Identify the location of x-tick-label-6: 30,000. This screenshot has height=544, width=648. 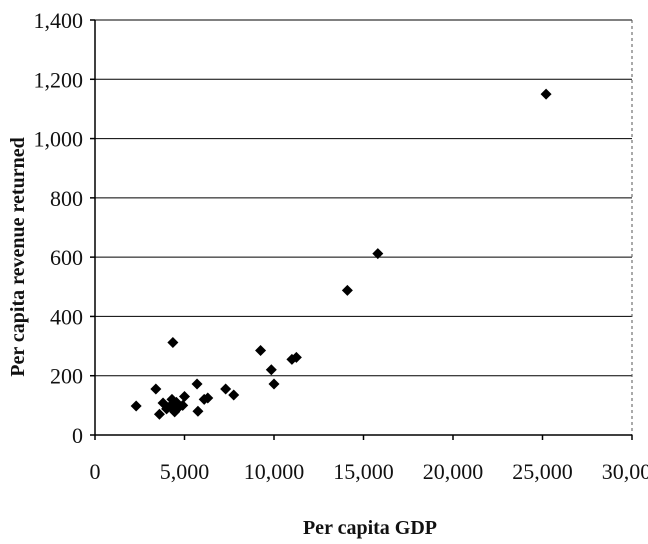
(625, 471).